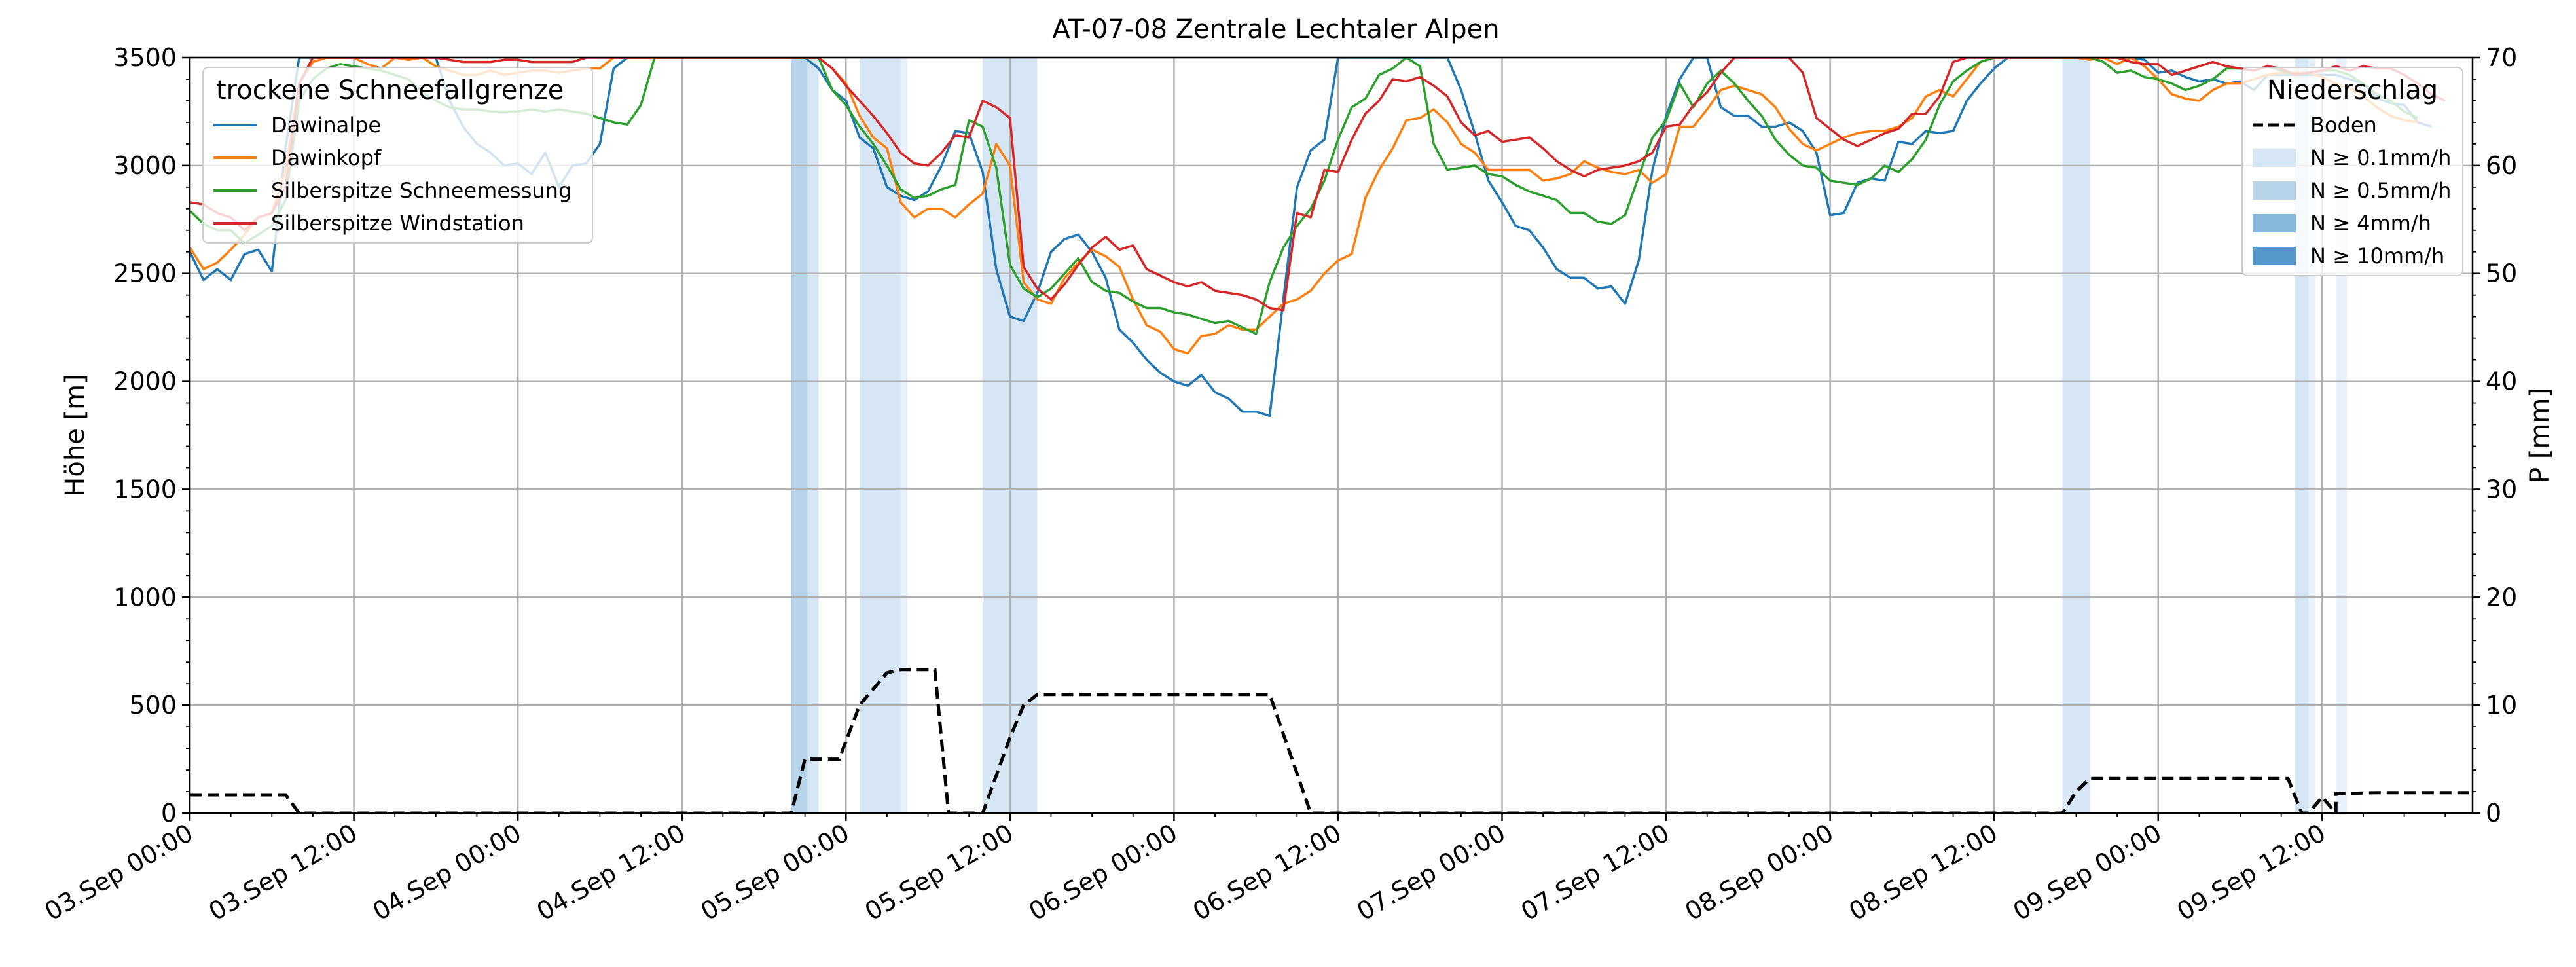  I want to click on y-axis-label-right: P [mm], so click(2540, 435).